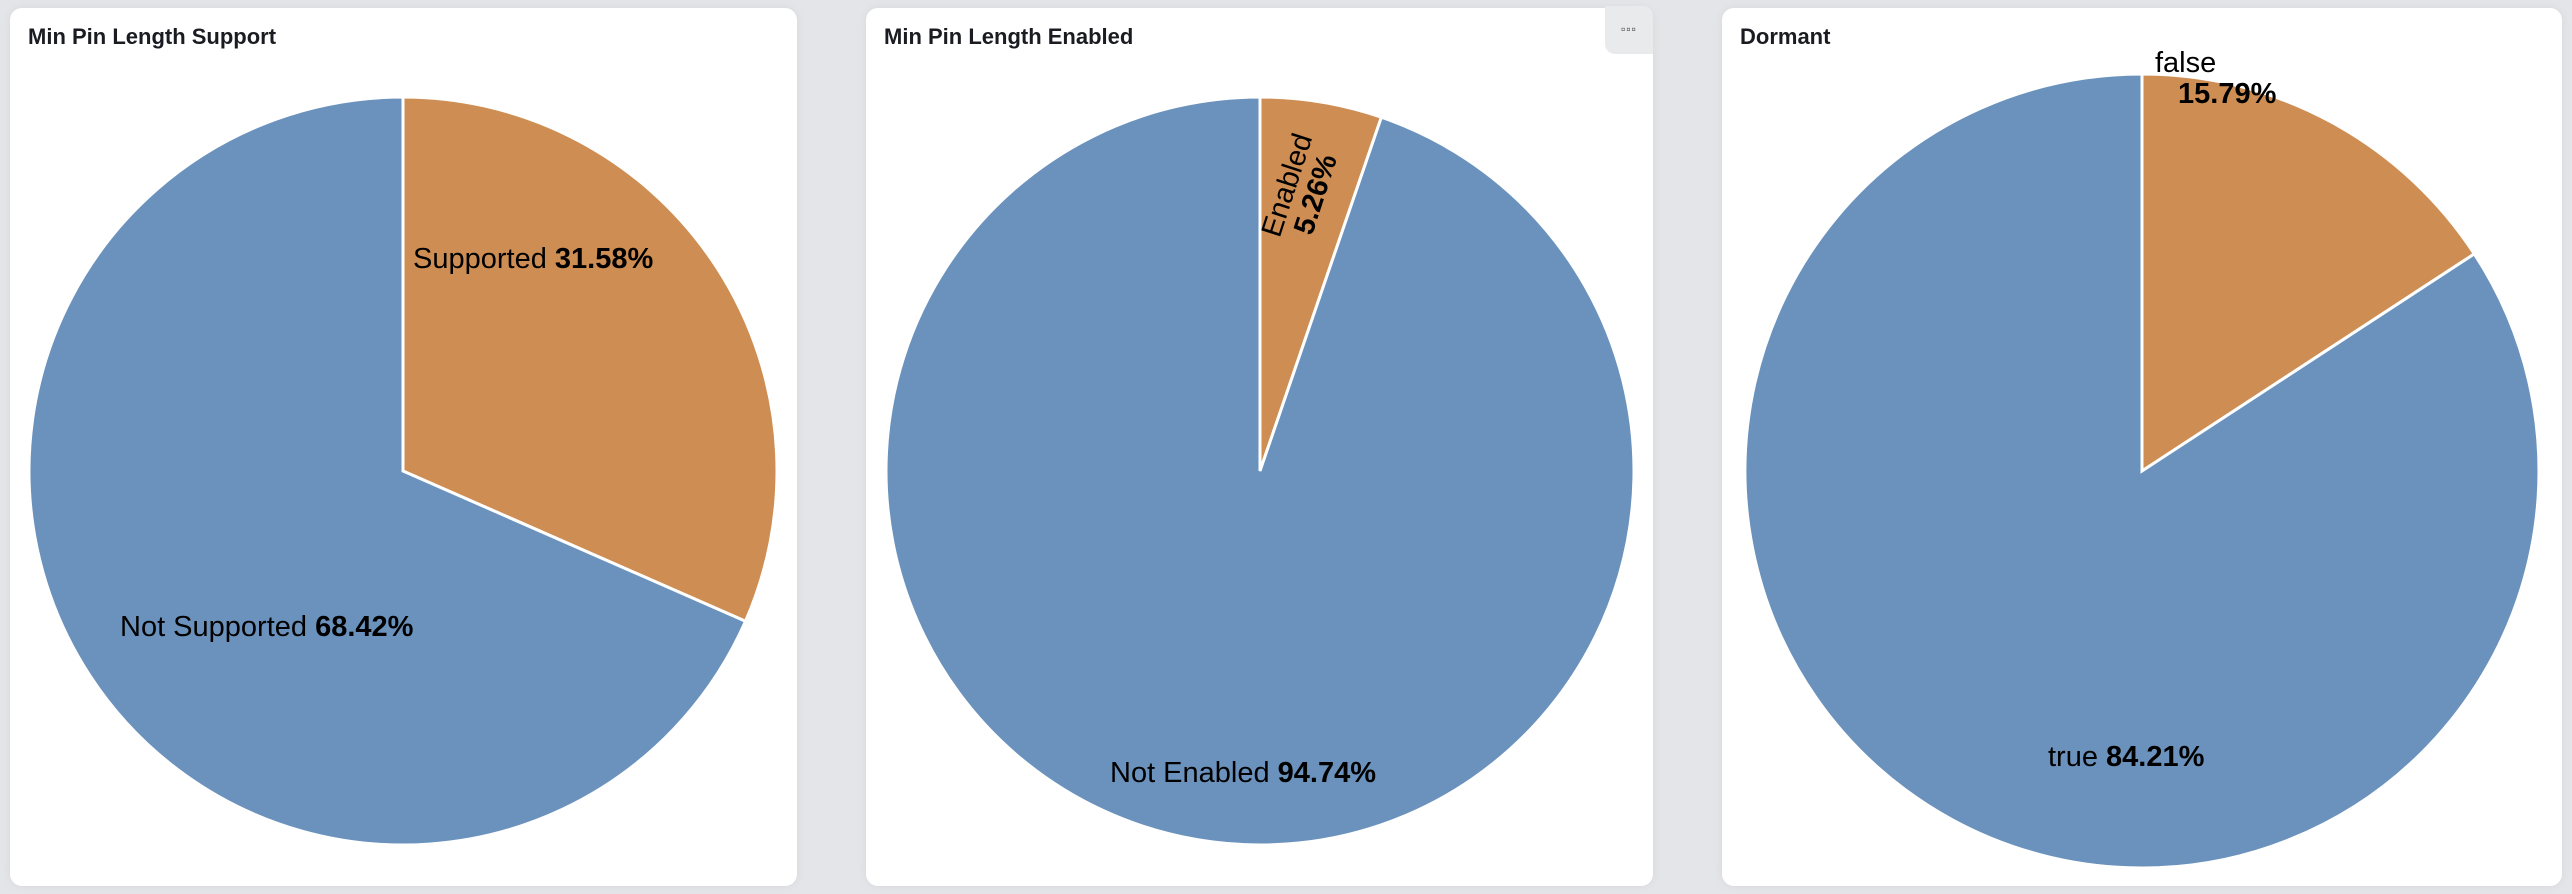 This screenshot has height=894, width=2572. What do you see at coordinates (590, 359) in the screenshot?
I see `pie-slice-supported` at bounding box center [590, 359].